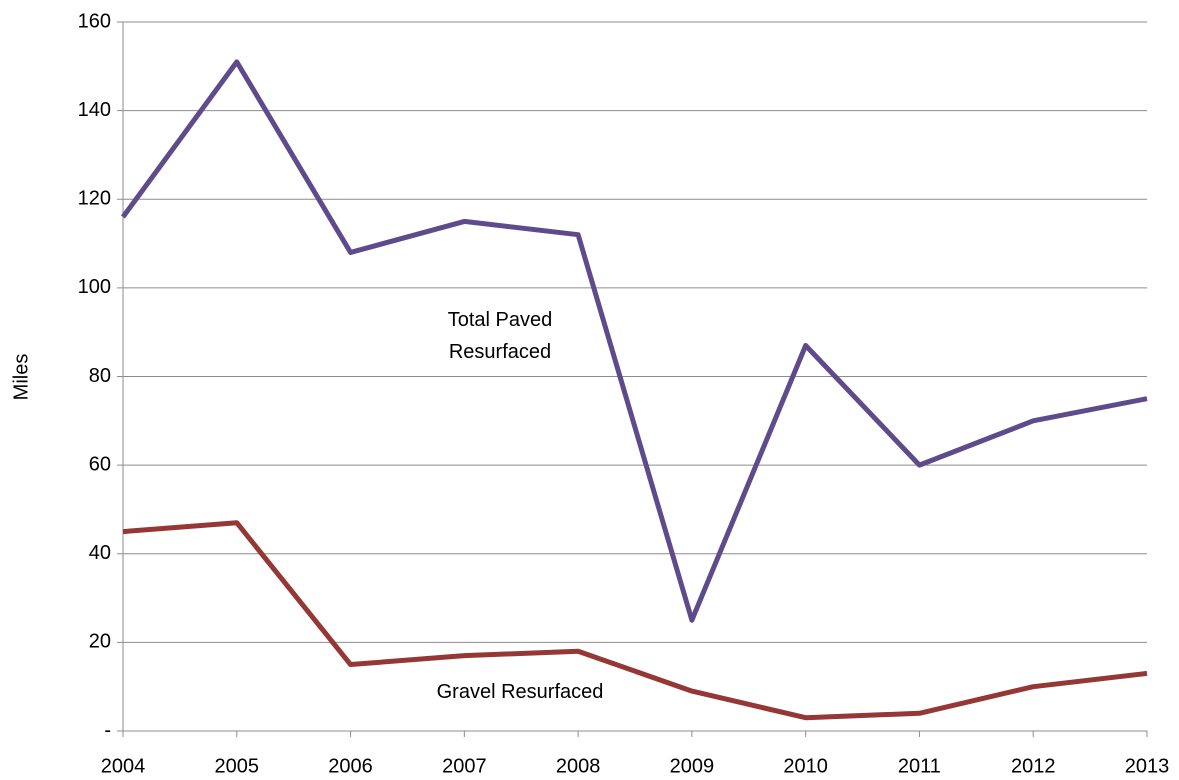  I want to click on series-label: Total Paved Resurfaced, so click(500, 336).